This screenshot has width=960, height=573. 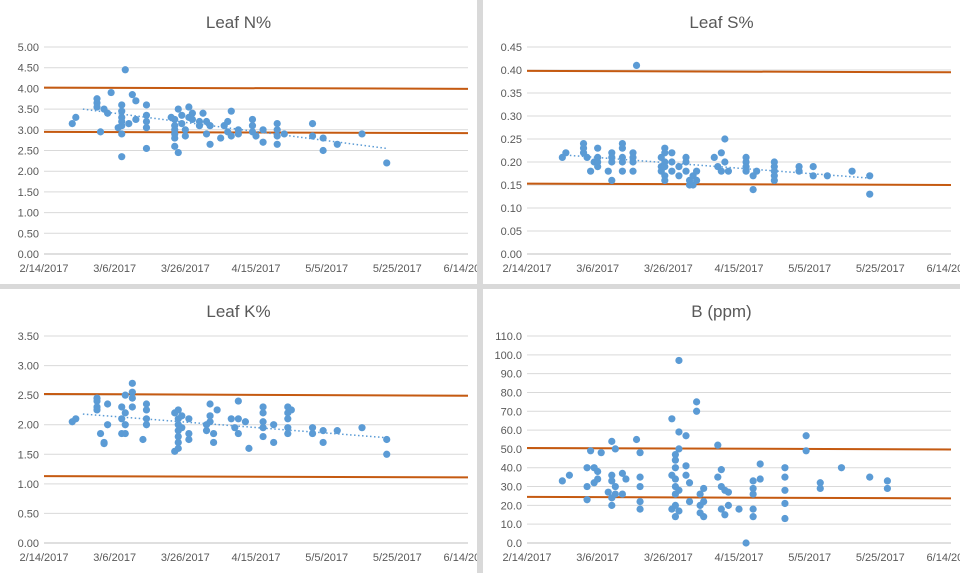 What do you see at coordinates (739, 558) in the screenshot?
I see `x-tick-label: 4/15/2017` at bounding box center [739, 558].